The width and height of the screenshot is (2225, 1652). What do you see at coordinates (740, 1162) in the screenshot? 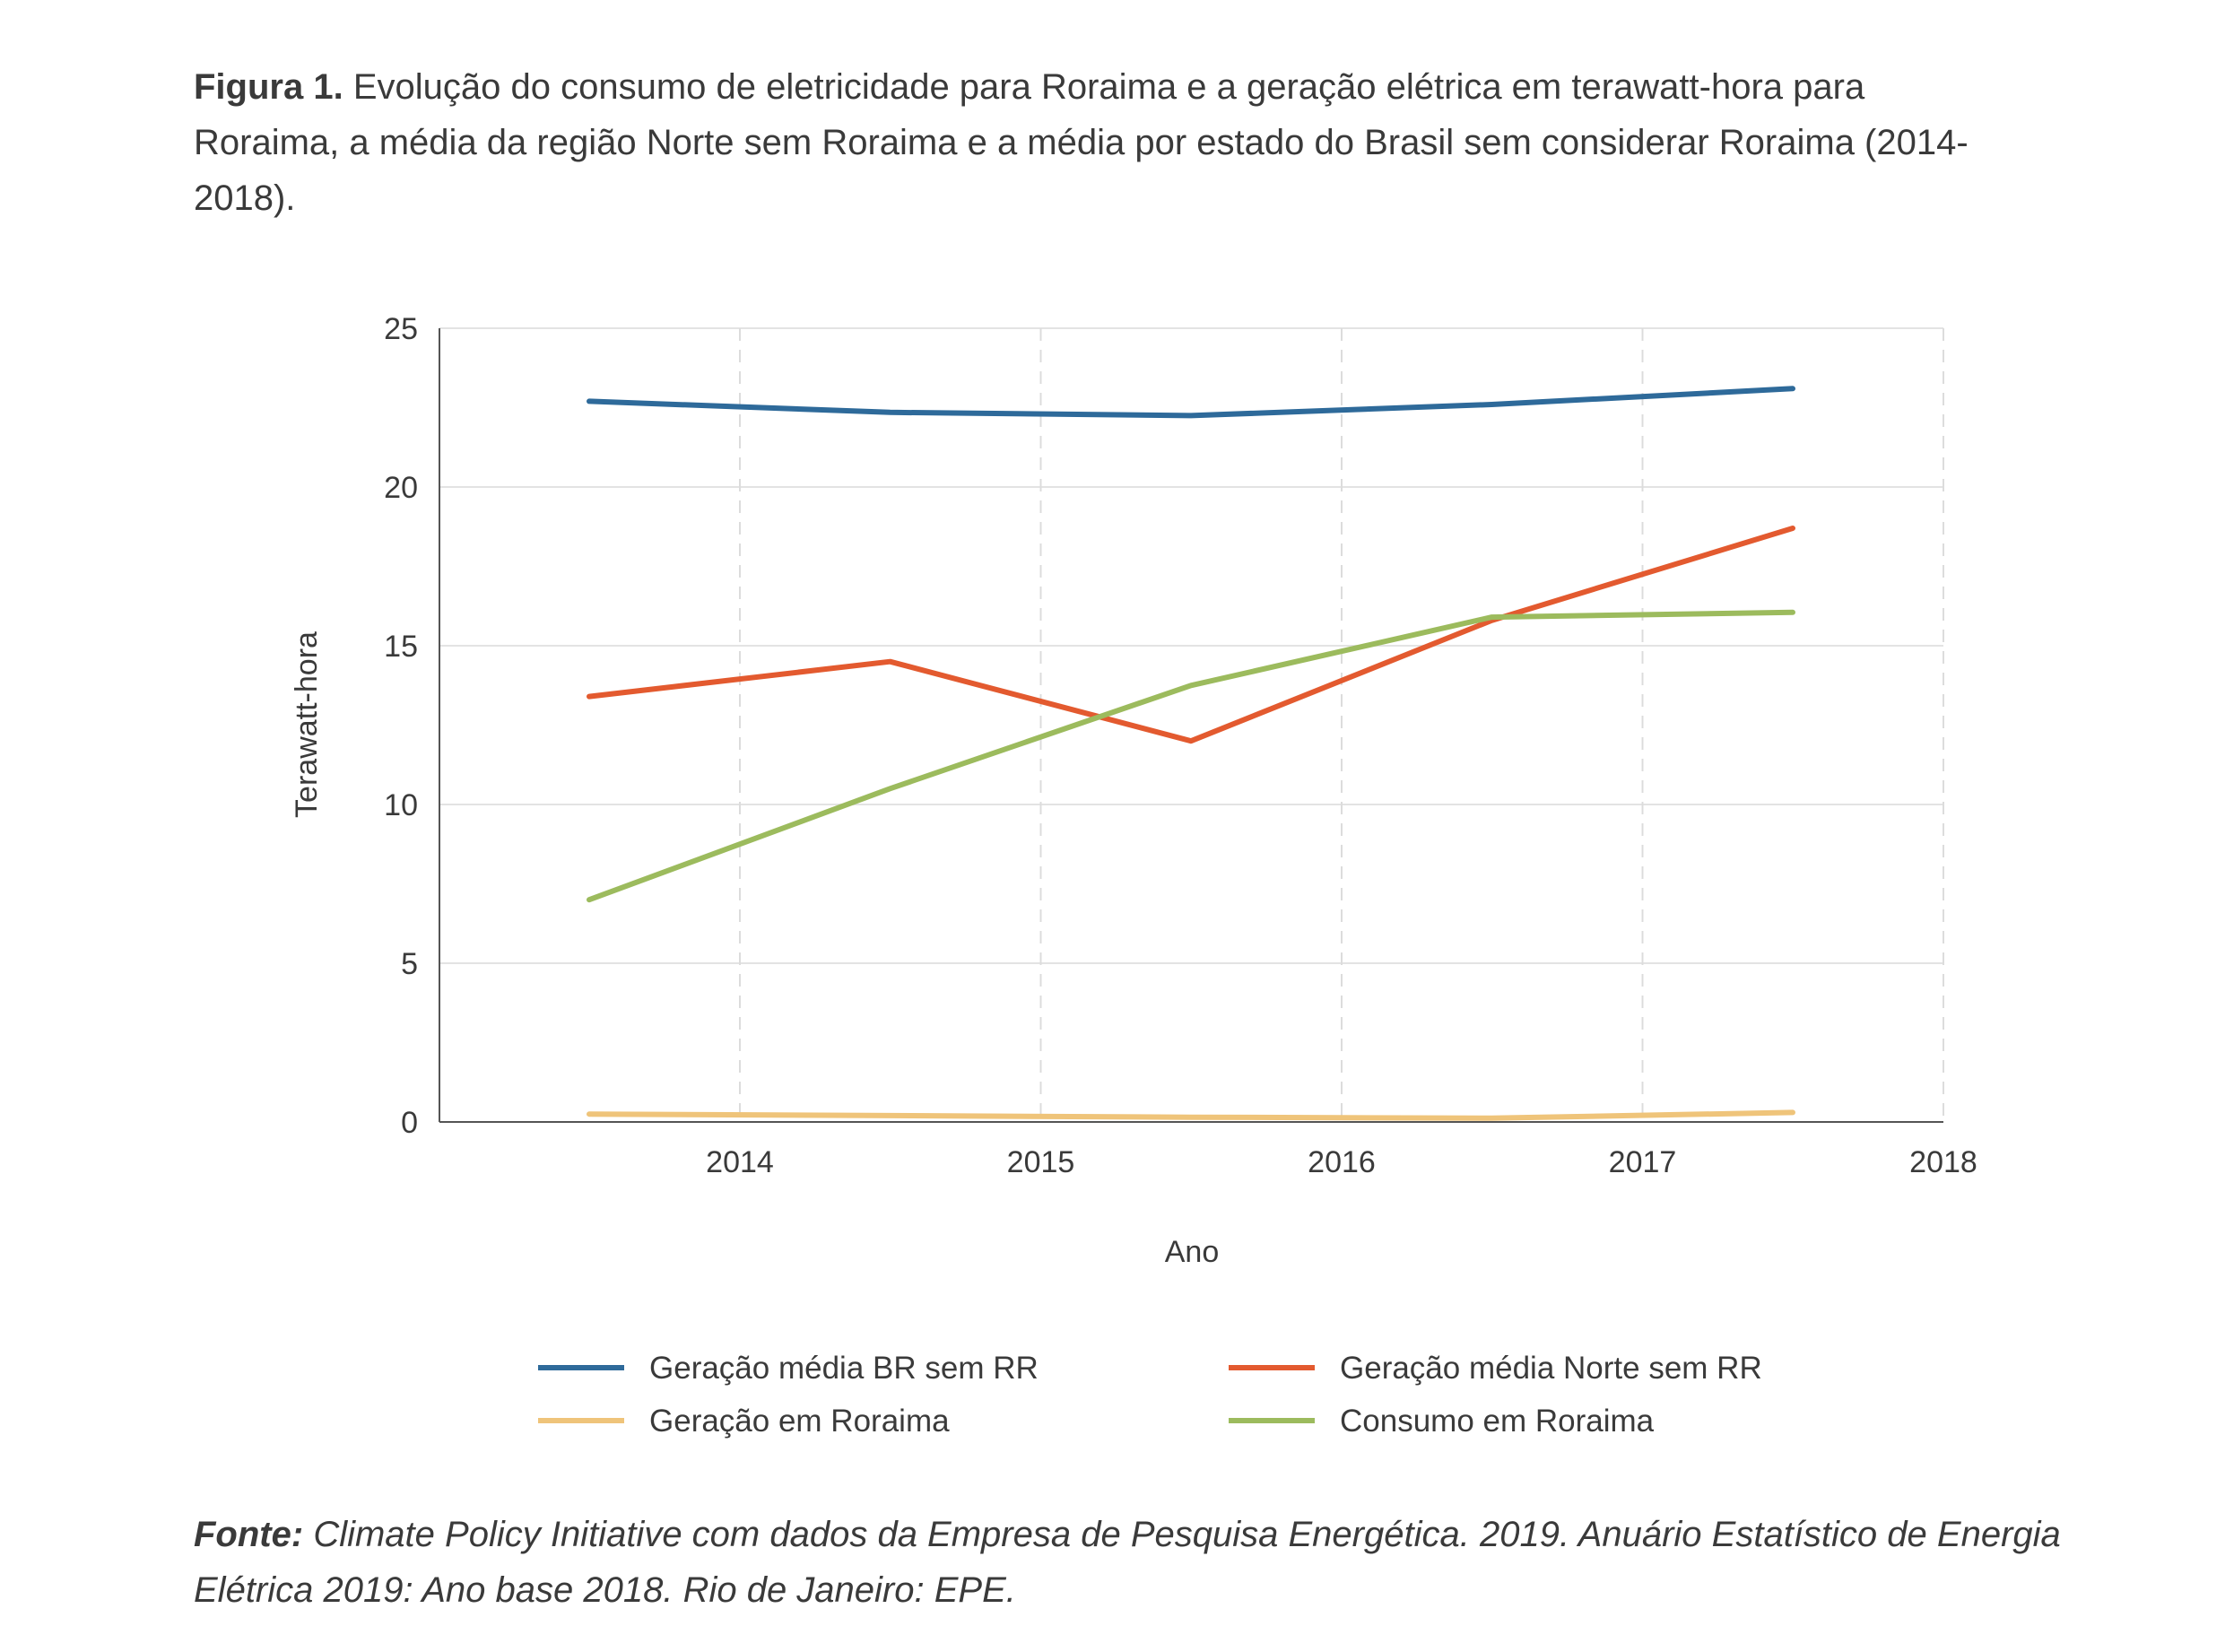
I see `x-tick-label: 2014` at bounding box center [740, 1162].